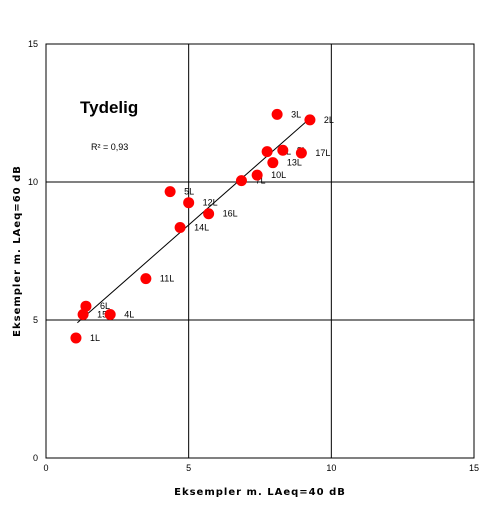  What do you see at coordinates (17, 251) in the screenshot?
I see `y-axis-label: Eksempler m. LAeq=60 dB` at bounding box center [17, 251].